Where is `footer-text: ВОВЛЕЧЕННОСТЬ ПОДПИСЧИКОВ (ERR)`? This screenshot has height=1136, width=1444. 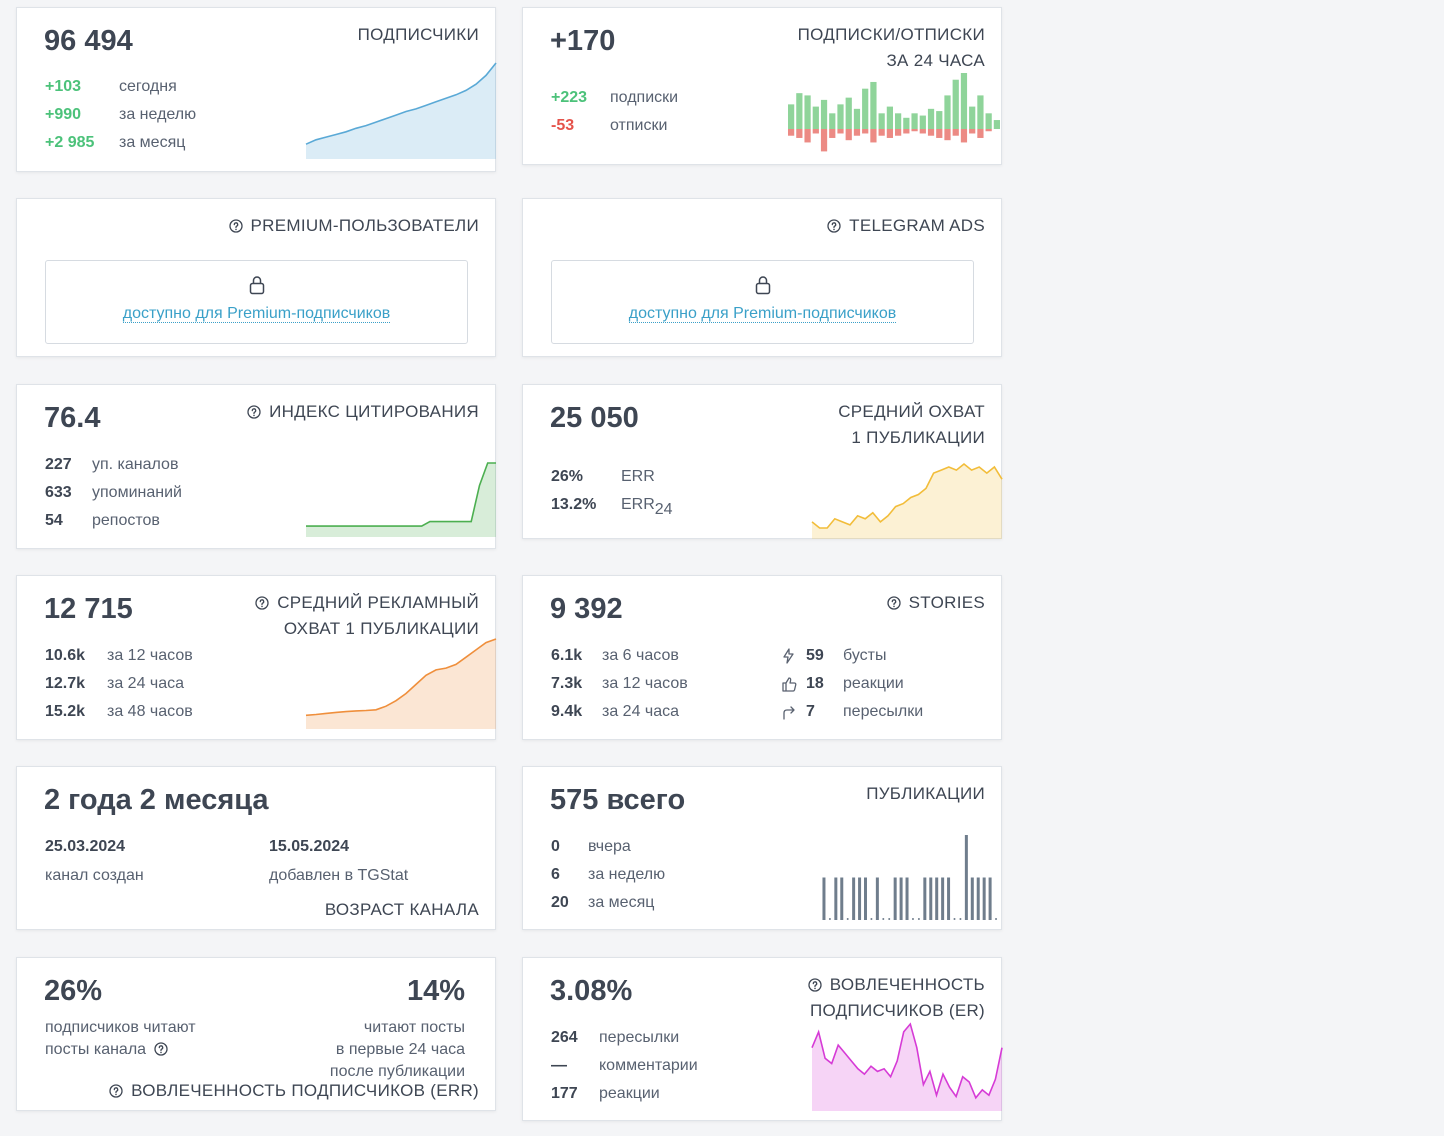 footer-text: ВОВЛЕЧЕННОСТЬ ПОДПИСЧИКОВ (ERR) is located at coordinates (305, 1090).